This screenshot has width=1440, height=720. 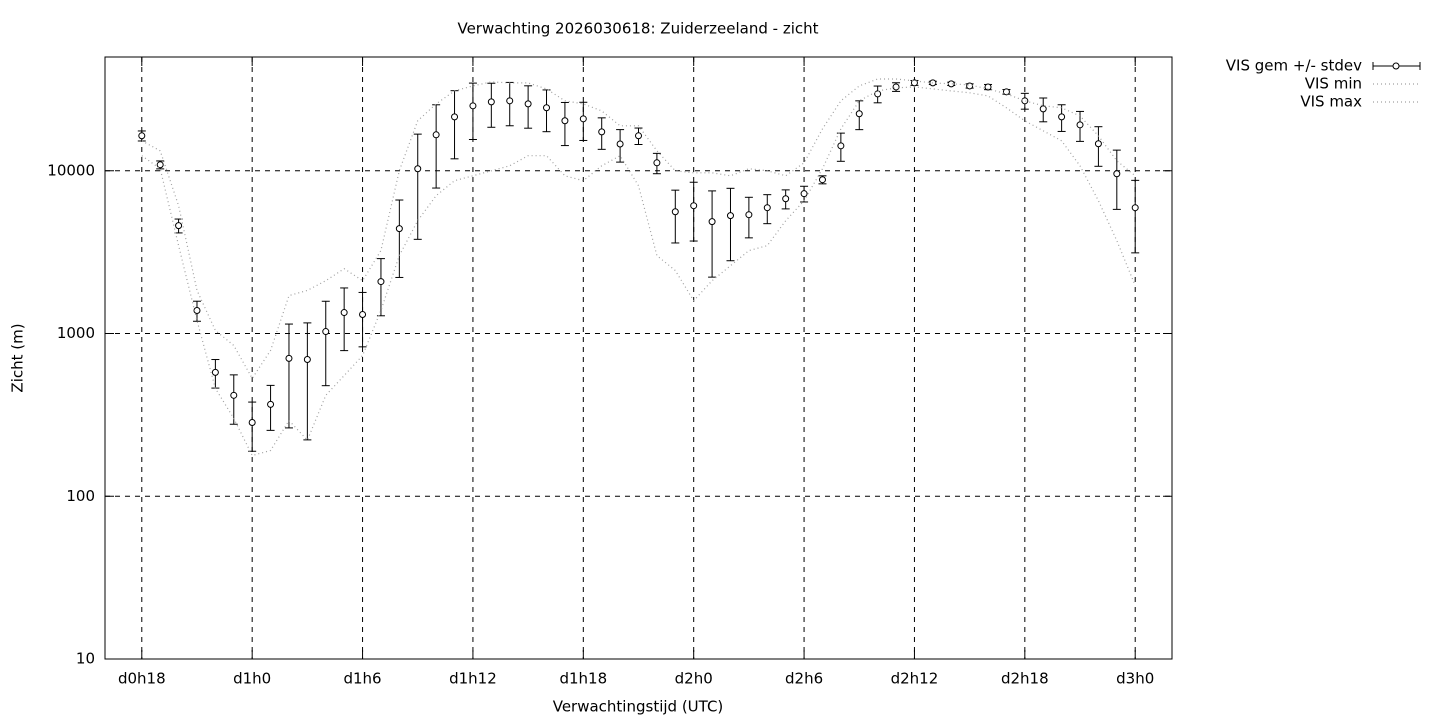 What do you see at coordinates (1135, 679) in the screenshot?
I see `x-tick-label: d3h0` at bounding box center [1135, 679].